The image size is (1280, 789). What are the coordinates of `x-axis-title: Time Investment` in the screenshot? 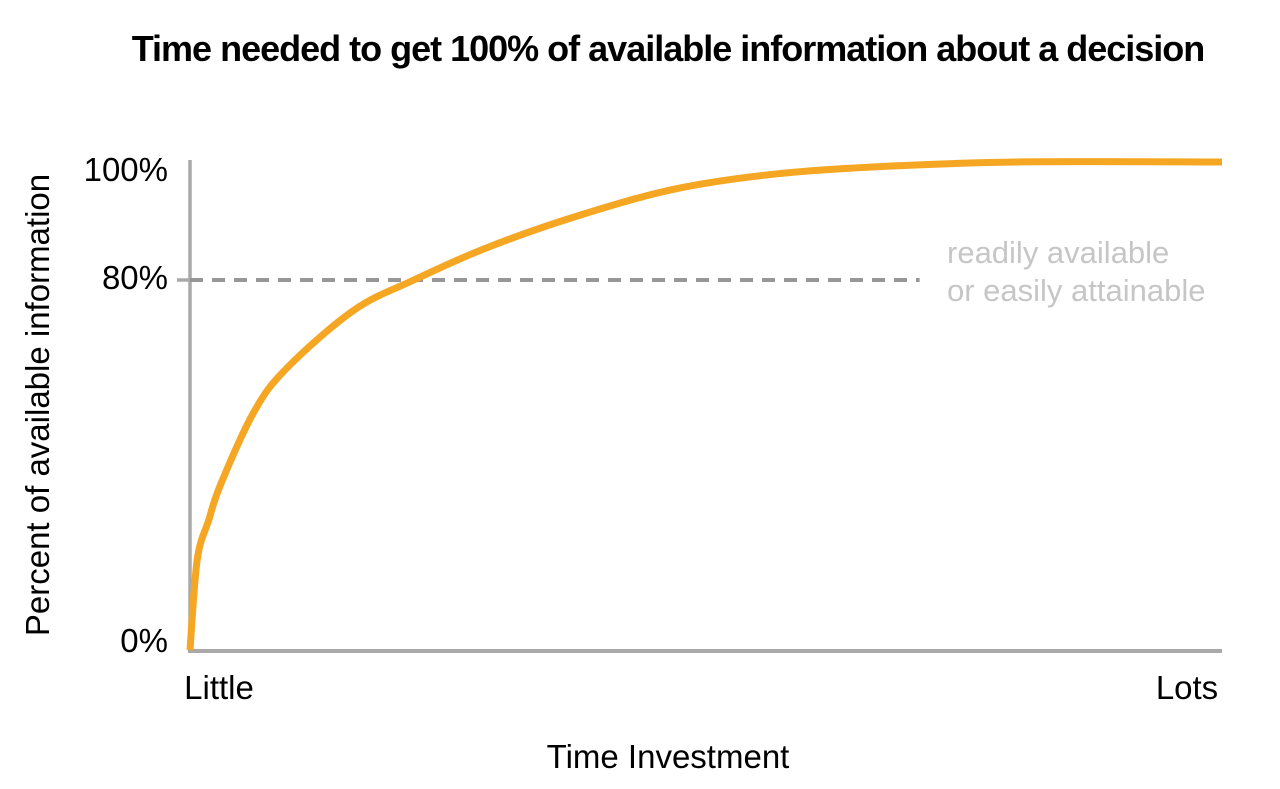 It's located at (668, 756).